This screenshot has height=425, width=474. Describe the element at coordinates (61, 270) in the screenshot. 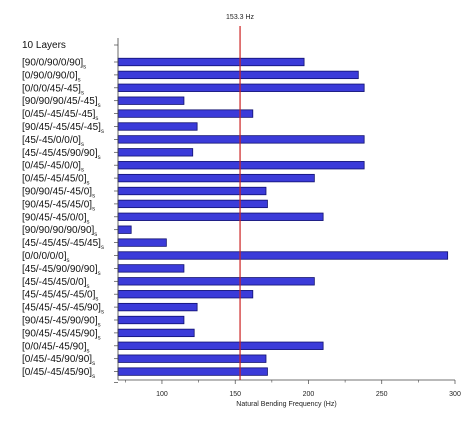

I see `category-label: [45/-45/90/90/90]s` at that location.